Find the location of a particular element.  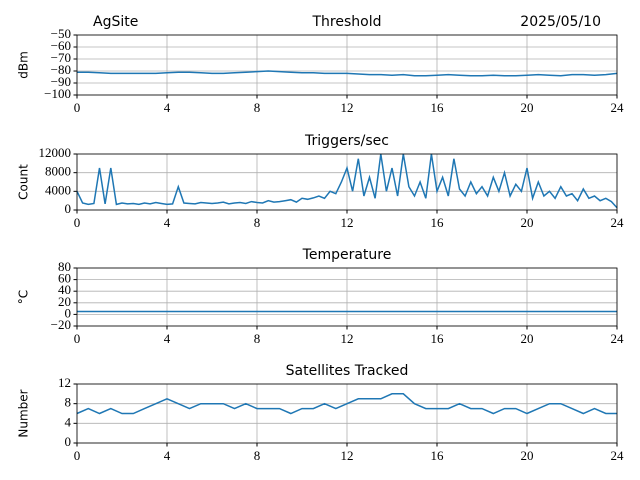

y-tick-label: −100 is located at coordinates (57, 93).